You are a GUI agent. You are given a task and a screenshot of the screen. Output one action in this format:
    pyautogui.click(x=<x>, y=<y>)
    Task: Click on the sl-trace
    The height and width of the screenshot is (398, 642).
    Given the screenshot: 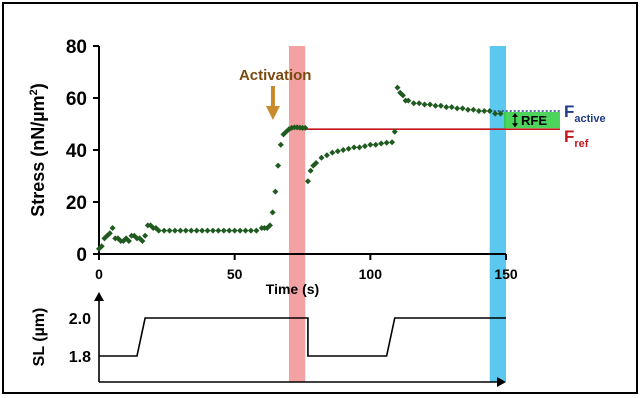 What is the action you would take?
    pyautogui.click(x=302, y=337)
    